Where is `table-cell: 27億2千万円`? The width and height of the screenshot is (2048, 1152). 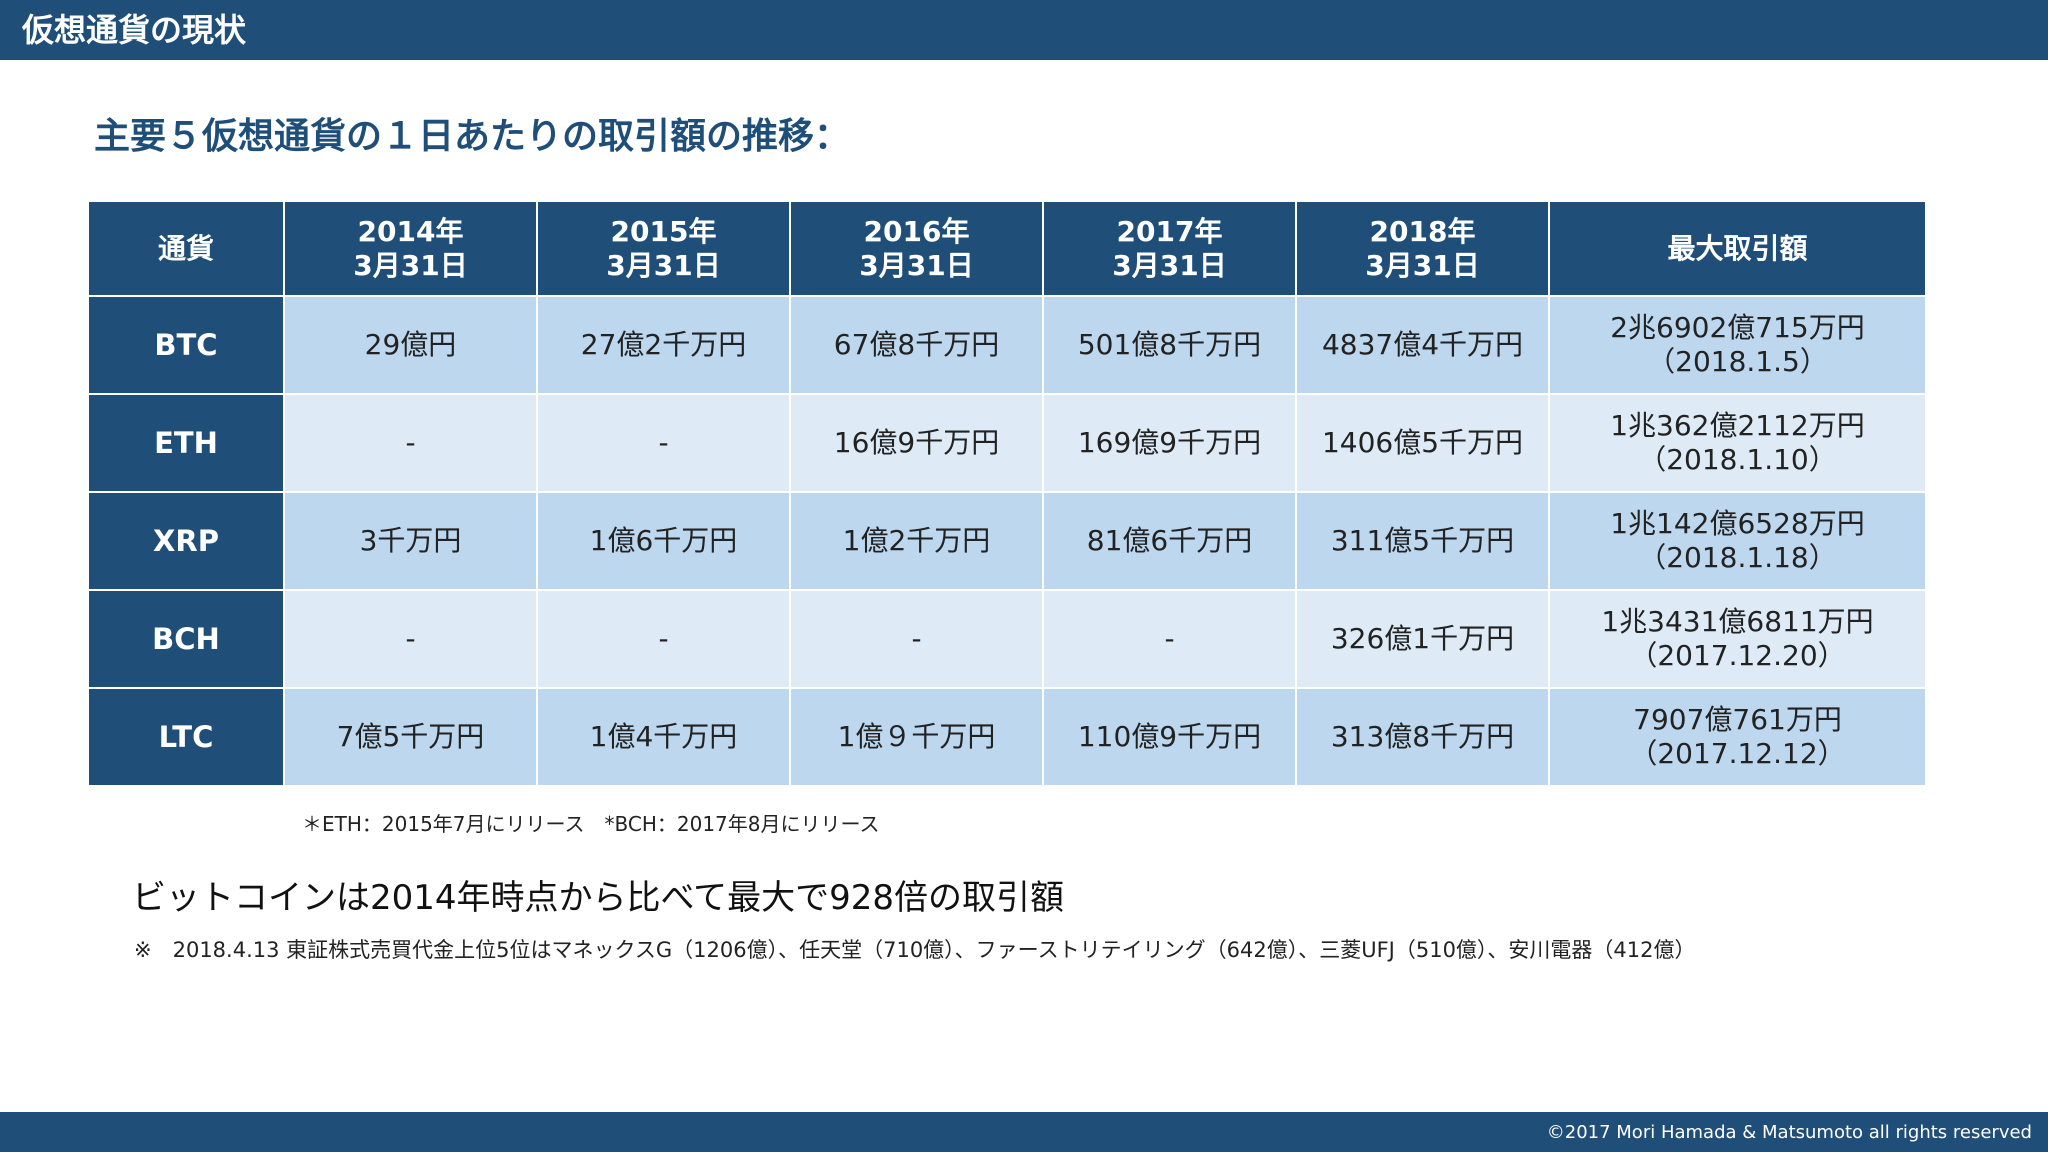 table-cell: 27億2千万円 is located at coordinates (663, 345).